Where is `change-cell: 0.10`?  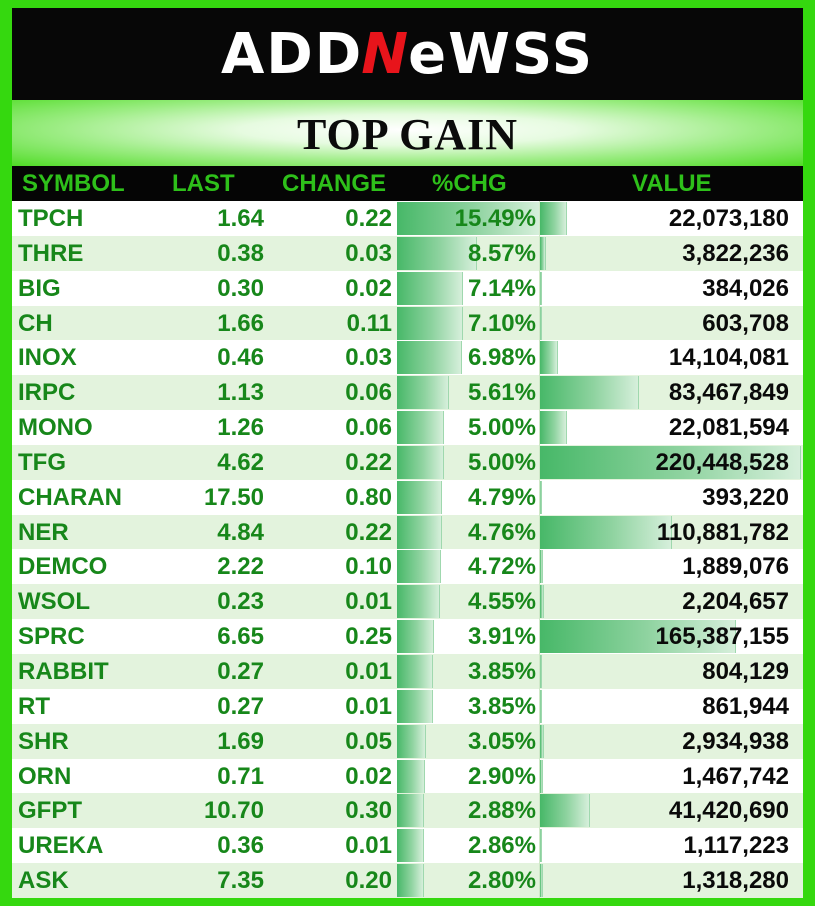 change-cell: 0.10 is located at coordinates (368, 567).